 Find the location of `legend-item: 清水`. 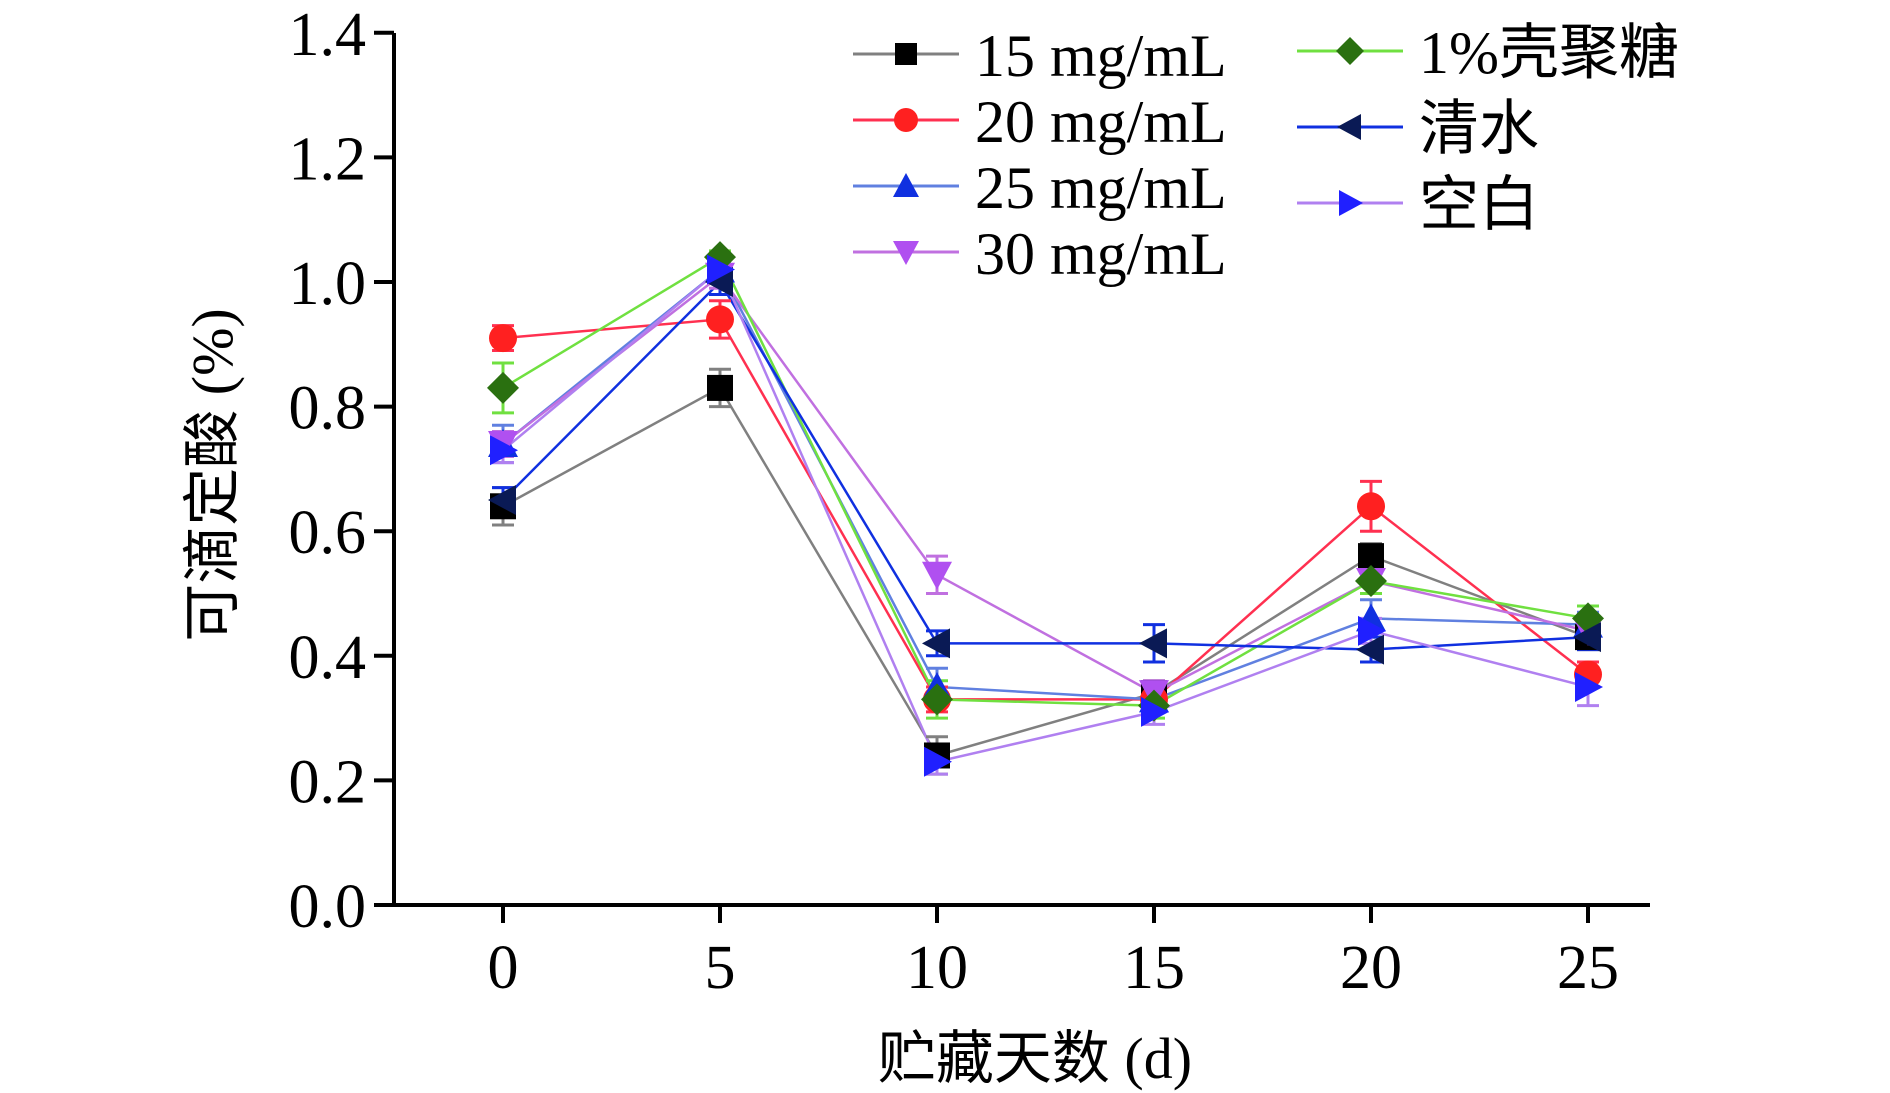

legend-item: 清水 is located at coordinates (1418, 129).